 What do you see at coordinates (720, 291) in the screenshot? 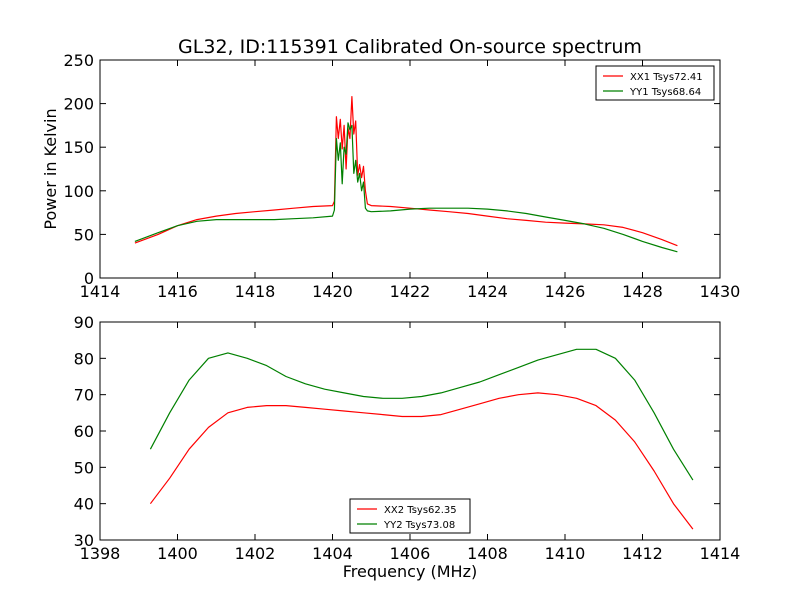
I see `x-tick-label: 1430` at bounding box center [720, 291].